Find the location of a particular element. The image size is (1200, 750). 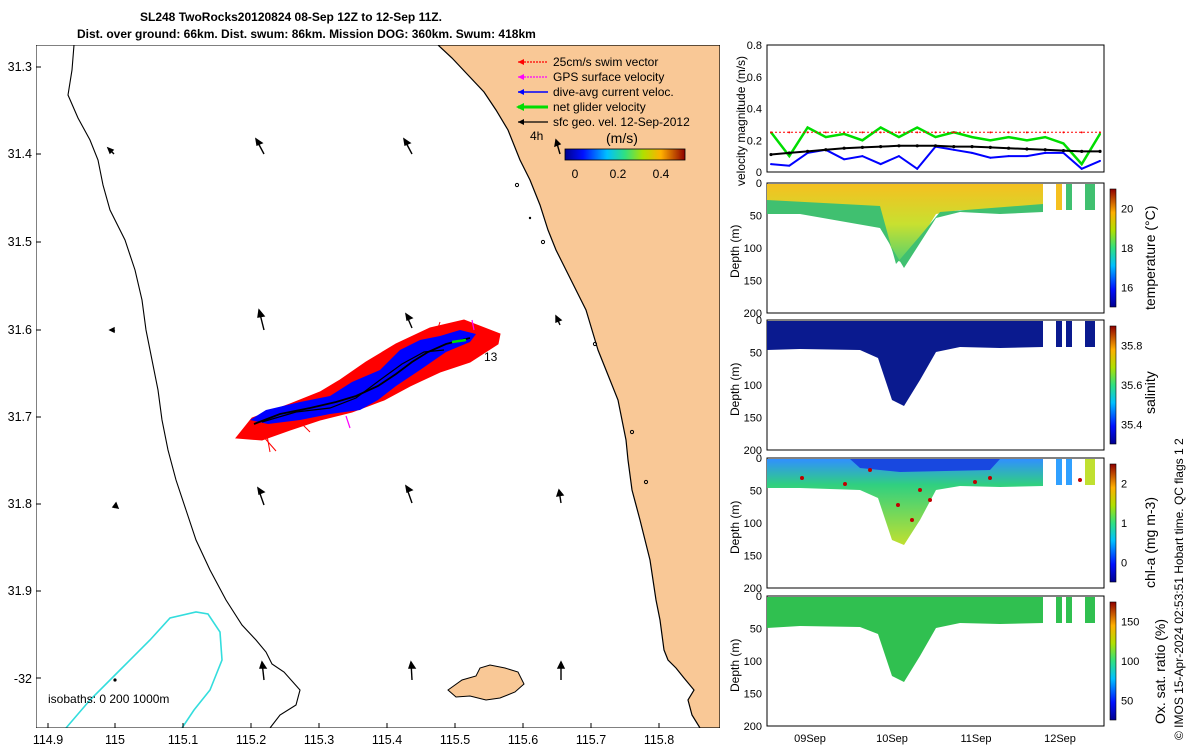

depth-tick-1-0: 0 is located at coordinates (759, 321).